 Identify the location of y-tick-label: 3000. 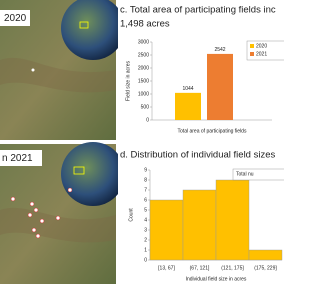
(143, 42).